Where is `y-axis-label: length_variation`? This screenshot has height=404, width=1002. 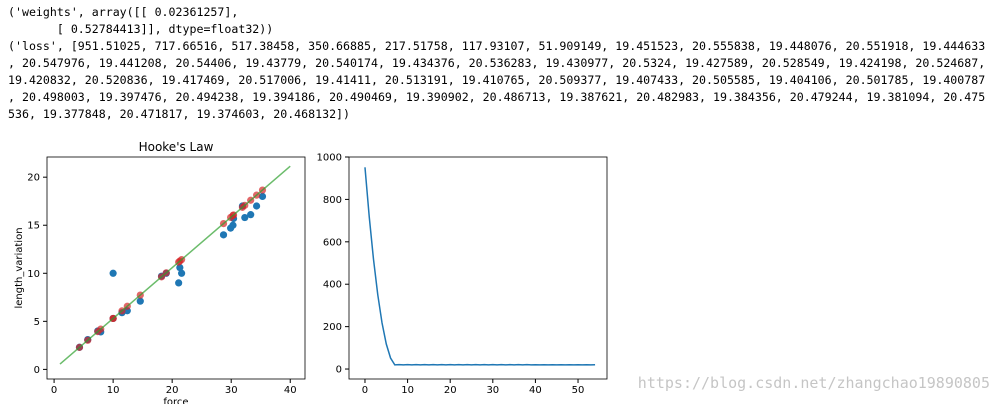 y-axis-label: length_variation is located at coordinates (19, 267).